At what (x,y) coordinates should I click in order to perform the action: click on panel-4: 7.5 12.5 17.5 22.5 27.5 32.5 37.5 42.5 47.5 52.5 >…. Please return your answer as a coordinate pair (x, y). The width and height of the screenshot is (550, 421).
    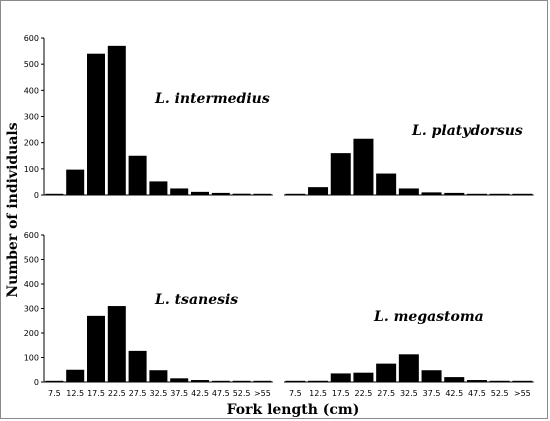
    Looking at the image, I should click on (409, 353).